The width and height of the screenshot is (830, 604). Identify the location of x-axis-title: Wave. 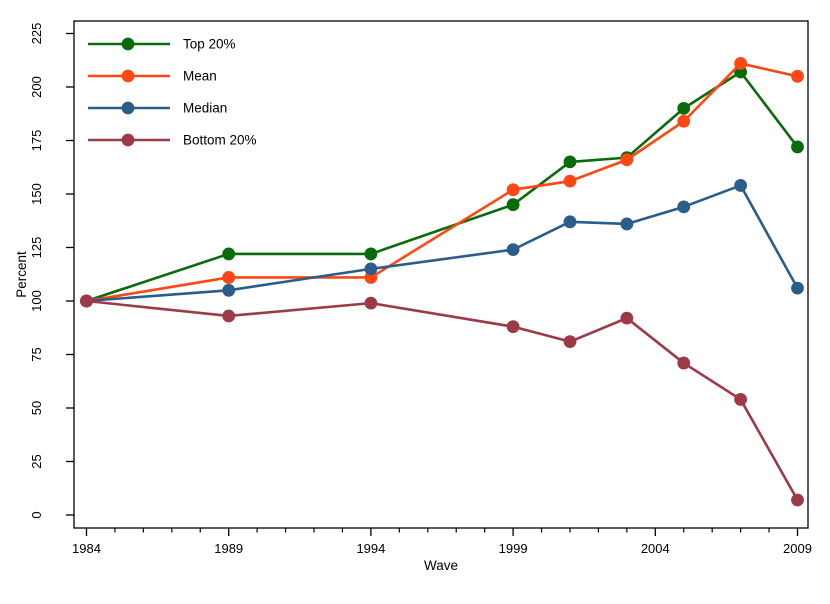
(441, 565).